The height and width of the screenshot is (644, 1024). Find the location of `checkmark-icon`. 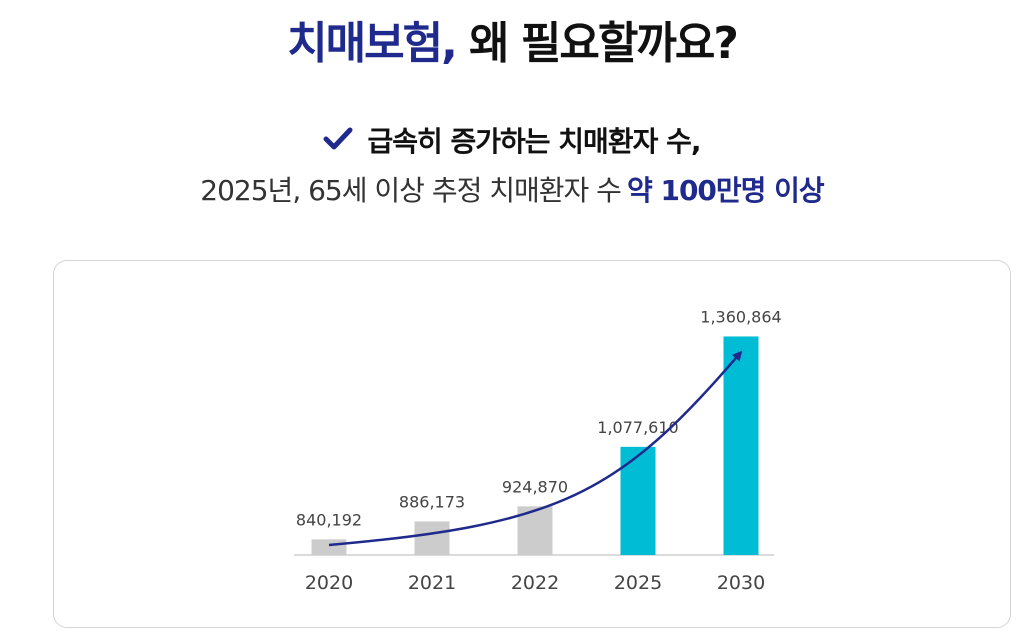

checkmark-icon is located at coordinates (338, 142).